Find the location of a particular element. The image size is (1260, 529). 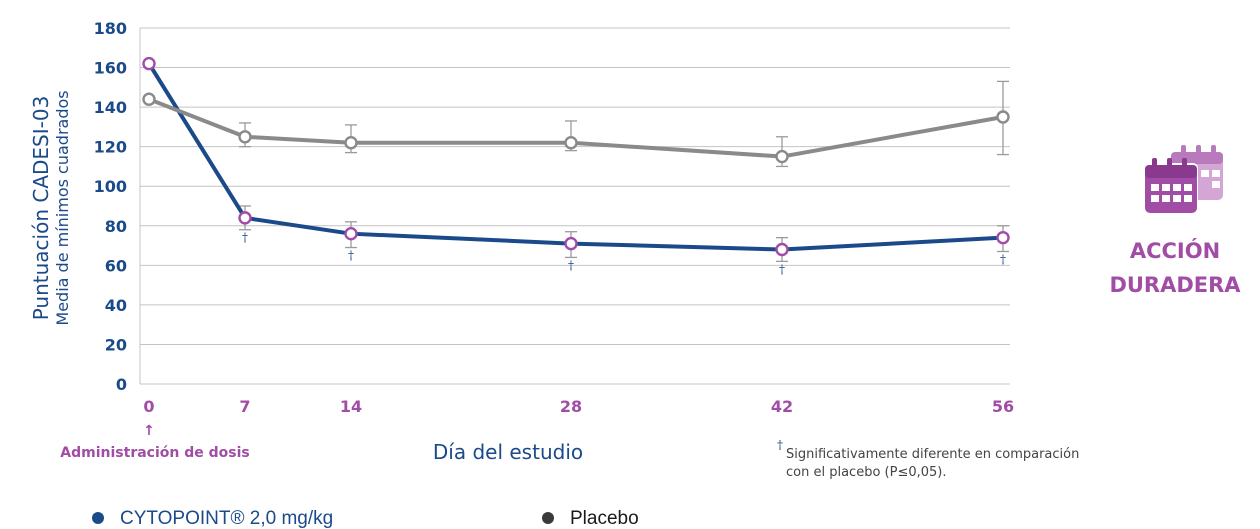

x-tick-label: 14 is located at coordinates (351, 406).